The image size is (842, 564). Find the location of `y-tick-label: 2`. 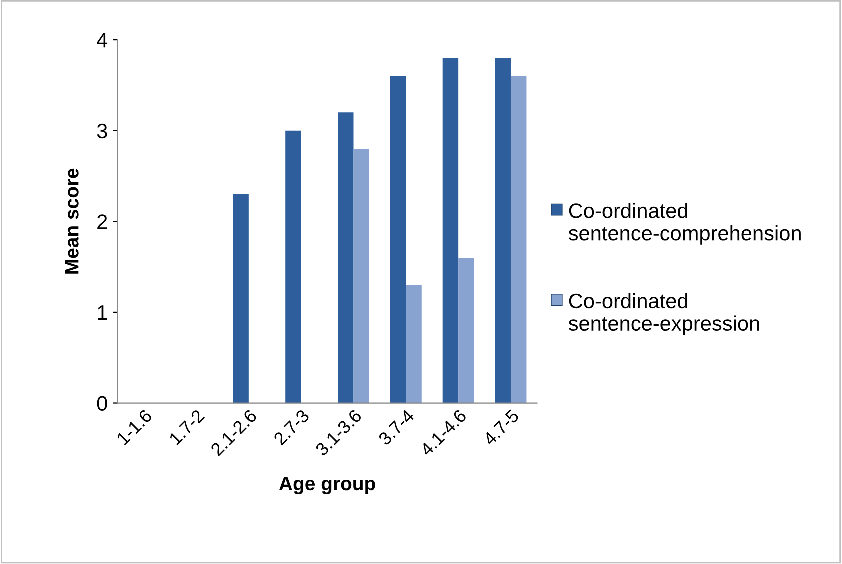

y-tick-label: 2 is located at coordinates (103, 222).